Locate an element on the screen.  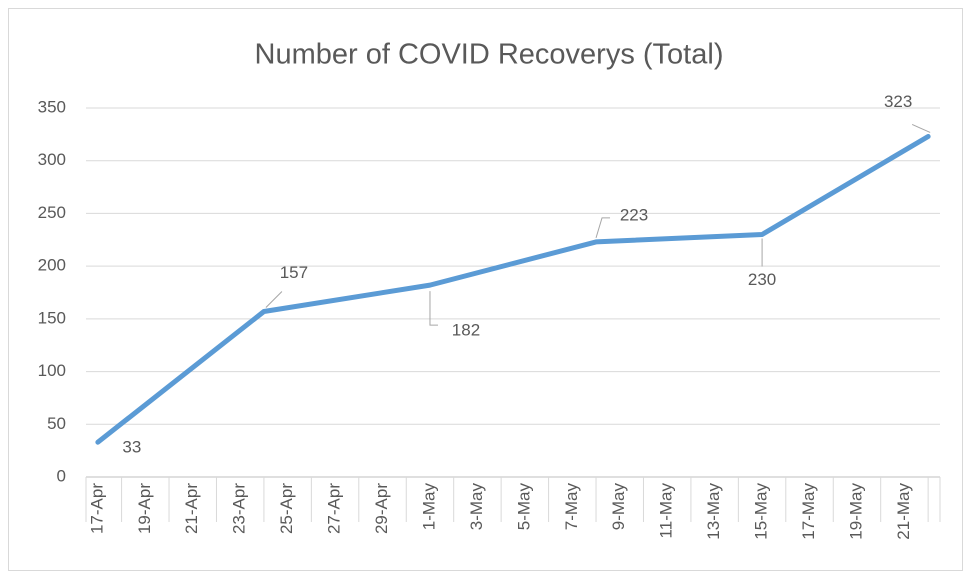
y-tick-label: 250 is located at coordinates (52, 212).